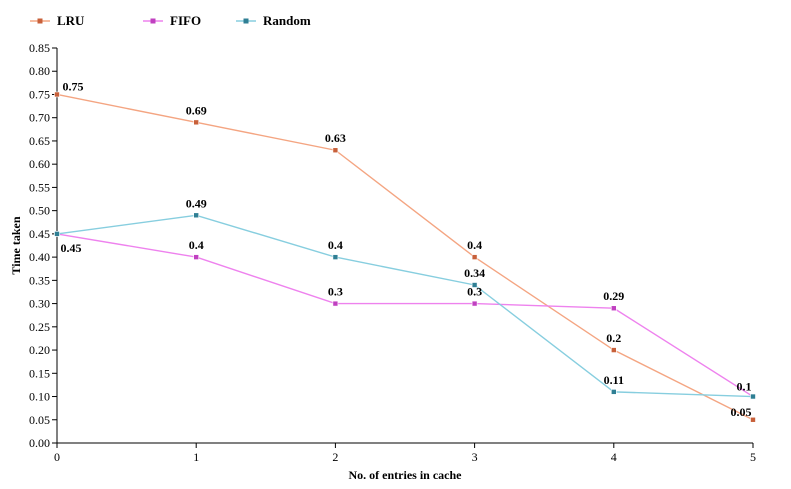 The height and width of the screenshot is (489, 791). Describe the element at coordinates (614, 380) in the screenshot. I see `data-label-random: 0.11` at that location.